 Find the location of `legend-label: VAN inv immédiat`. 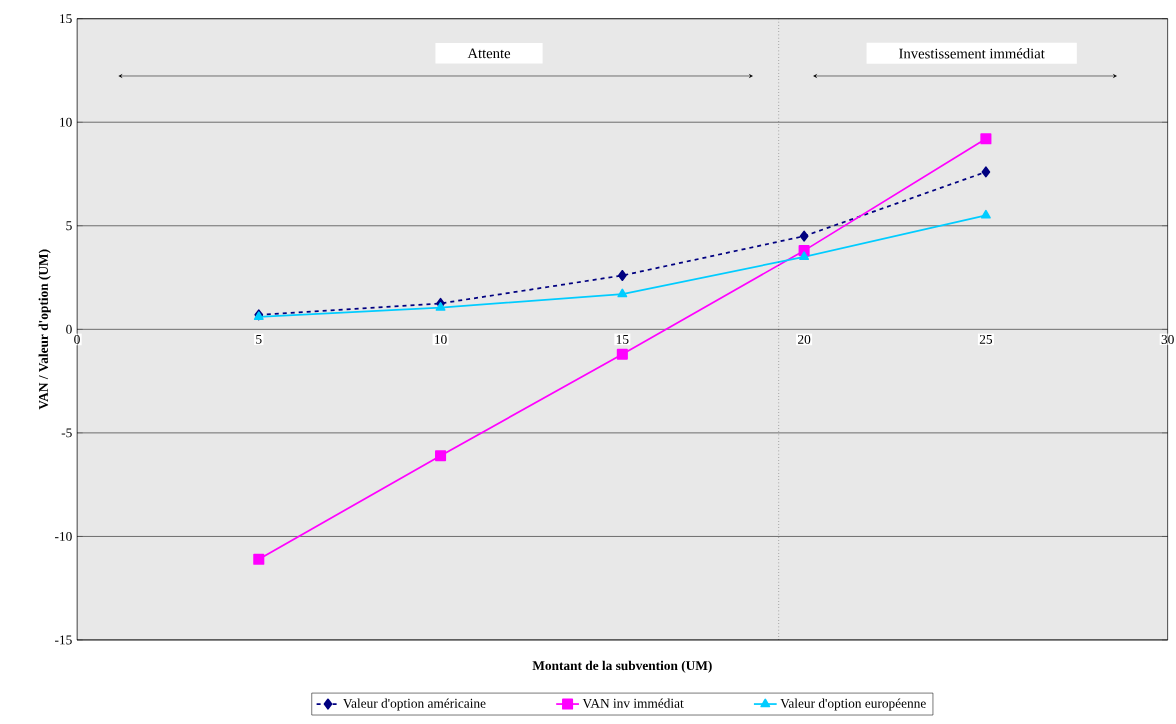

legend-label: VAN inv immédiat is located at coordinates (633, 703).